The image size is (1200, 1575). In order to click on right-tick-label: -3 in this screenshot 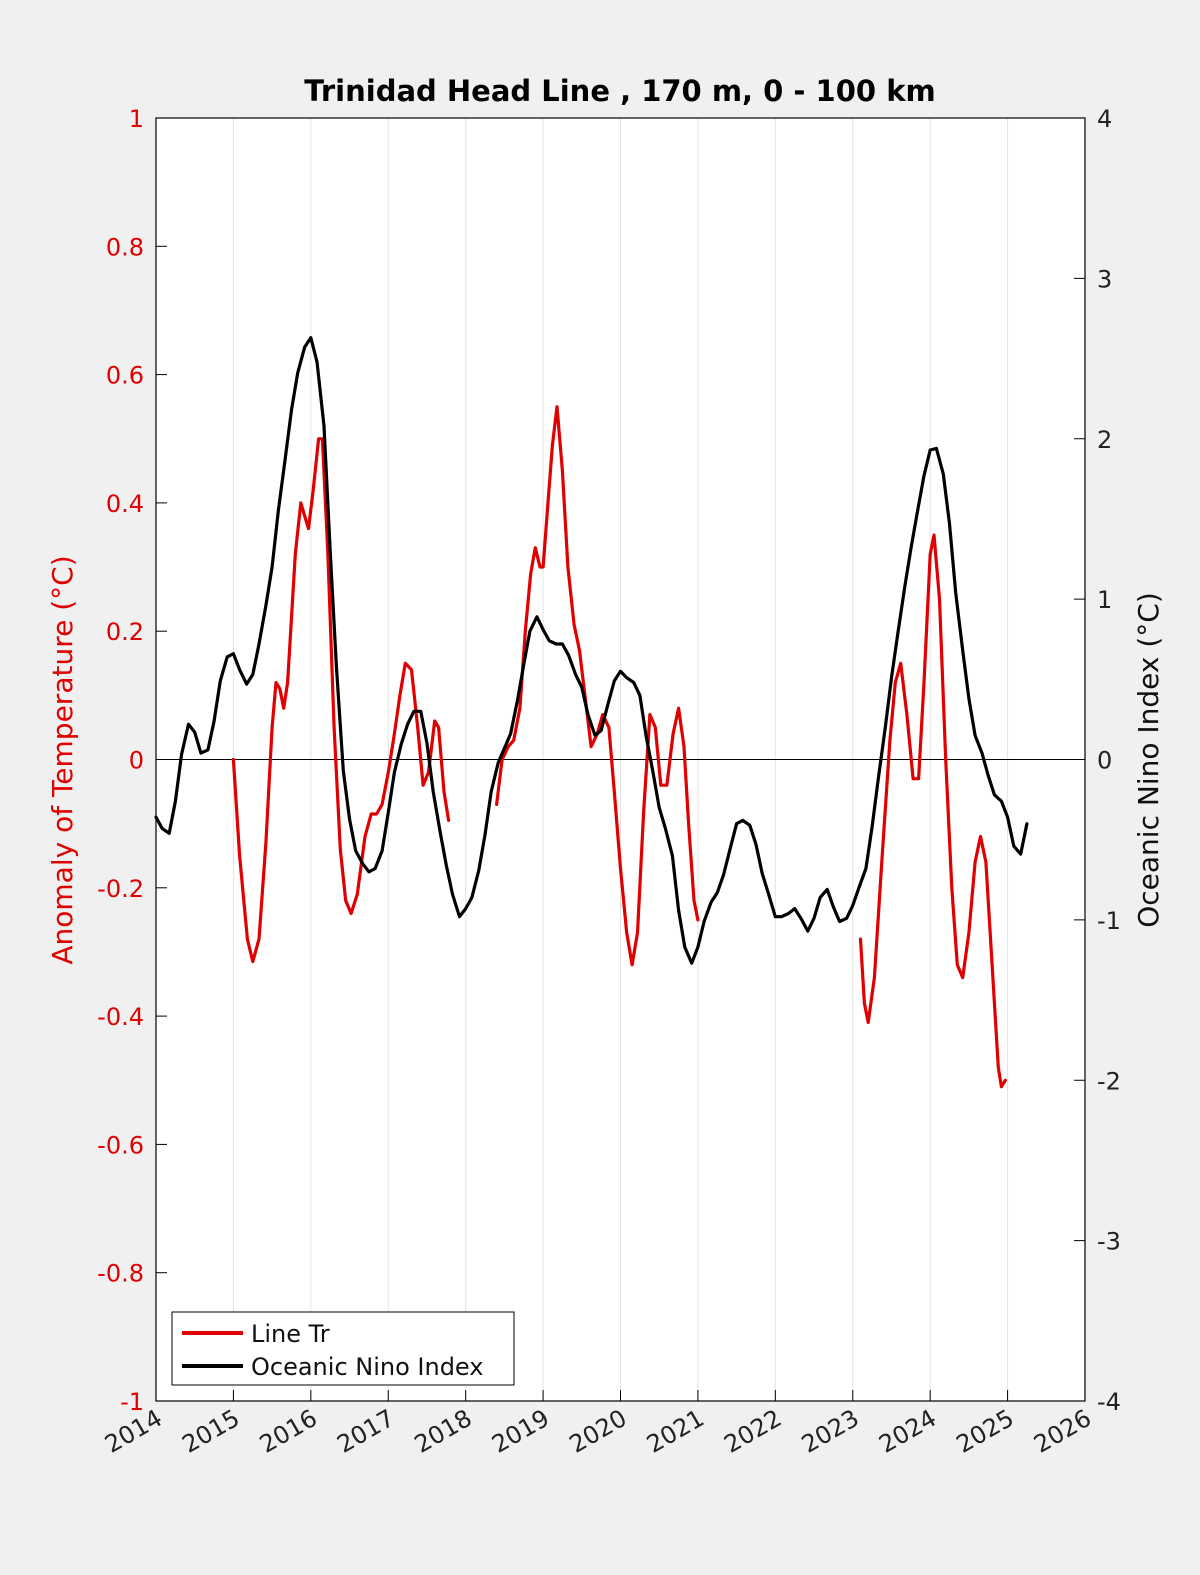, I will do `click(1109, 1242)`.